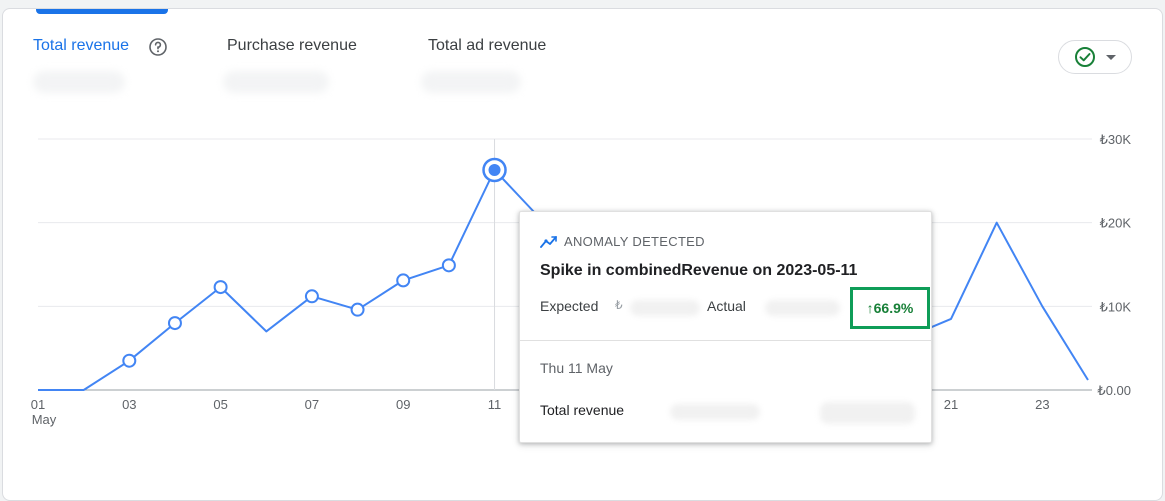 The width and height of the screenshot is (1165, 501). What do you see at coordinates (569, 306) in the screenshot?
I see `expected-label: Expected` at bounding box center [569, 306].